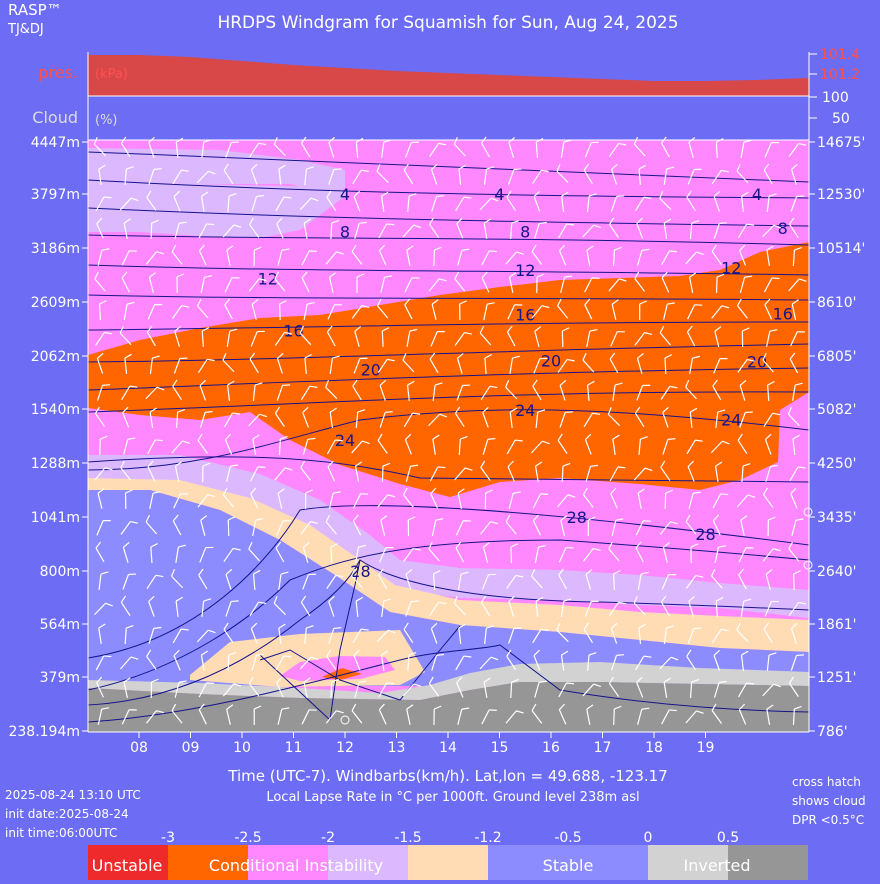 Image resolution: width=880 pixels, height=884 pixels. Describe the element at coordinates (55, 195) in the screenshot. I see `altitude-tick-label-m: 3797m` at that location.